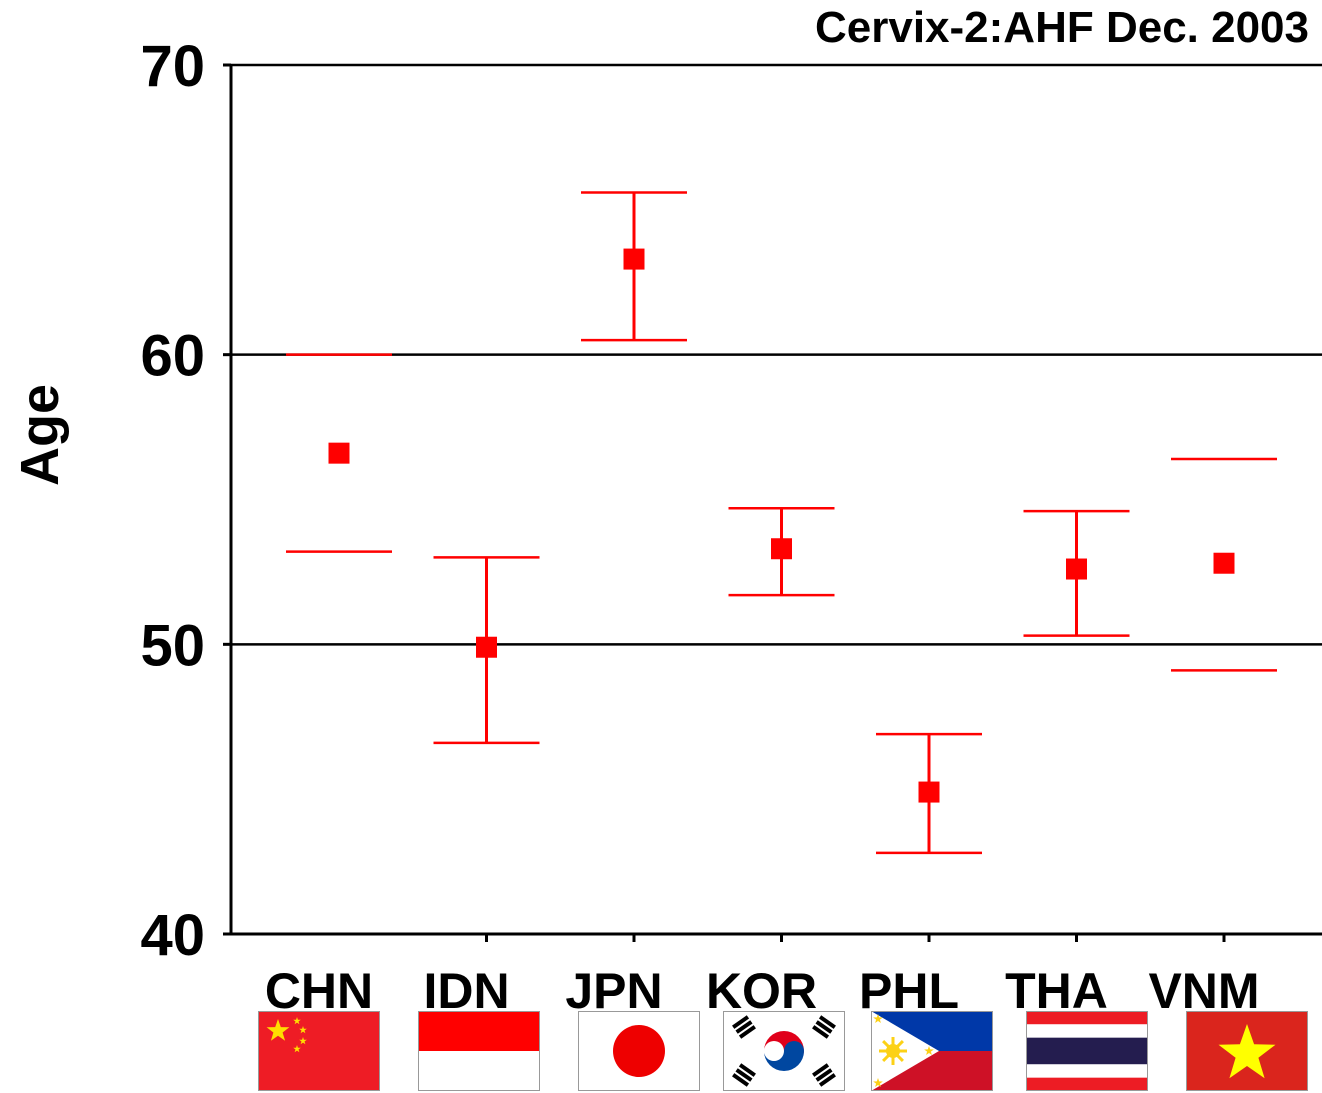 This screenshot has width=1322, height=1093. I want to click on thailand-flag-white-top, so click(1087, 1031).